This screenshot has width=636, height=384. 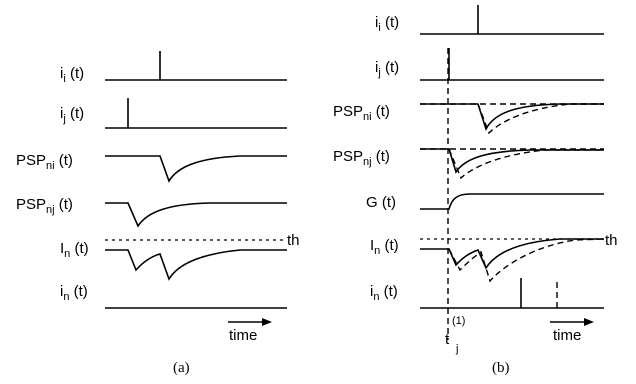 I want to click on label-a-in: in (t), so click(x=74, y=293).